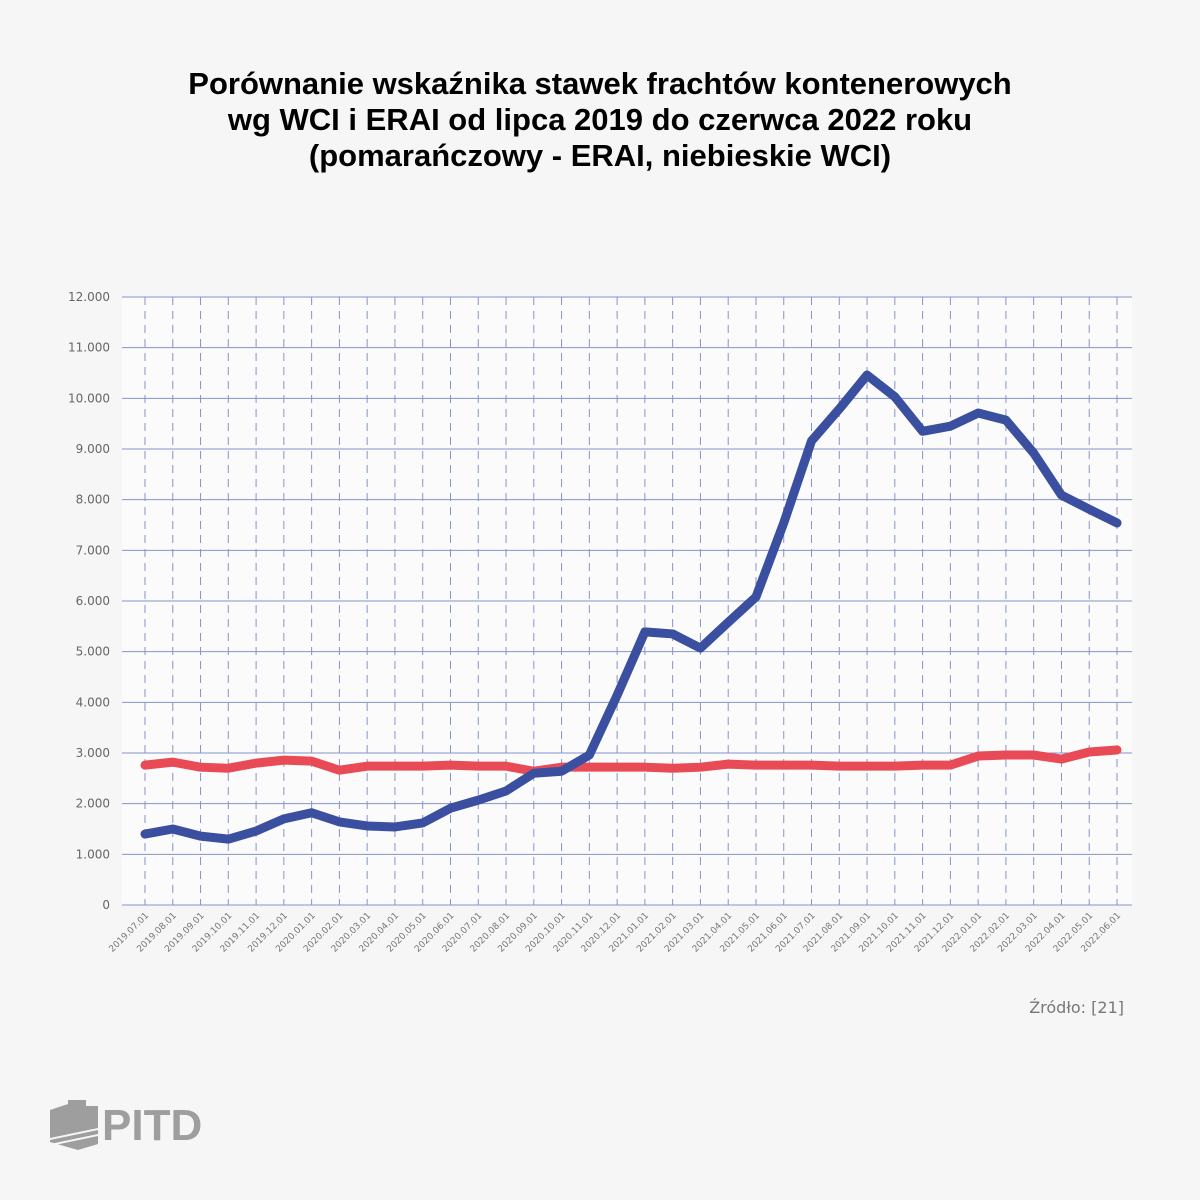  Describe the element at coordinates (89, 297) in the screenshot. I see `y-tick-label: 12.000` at that location.